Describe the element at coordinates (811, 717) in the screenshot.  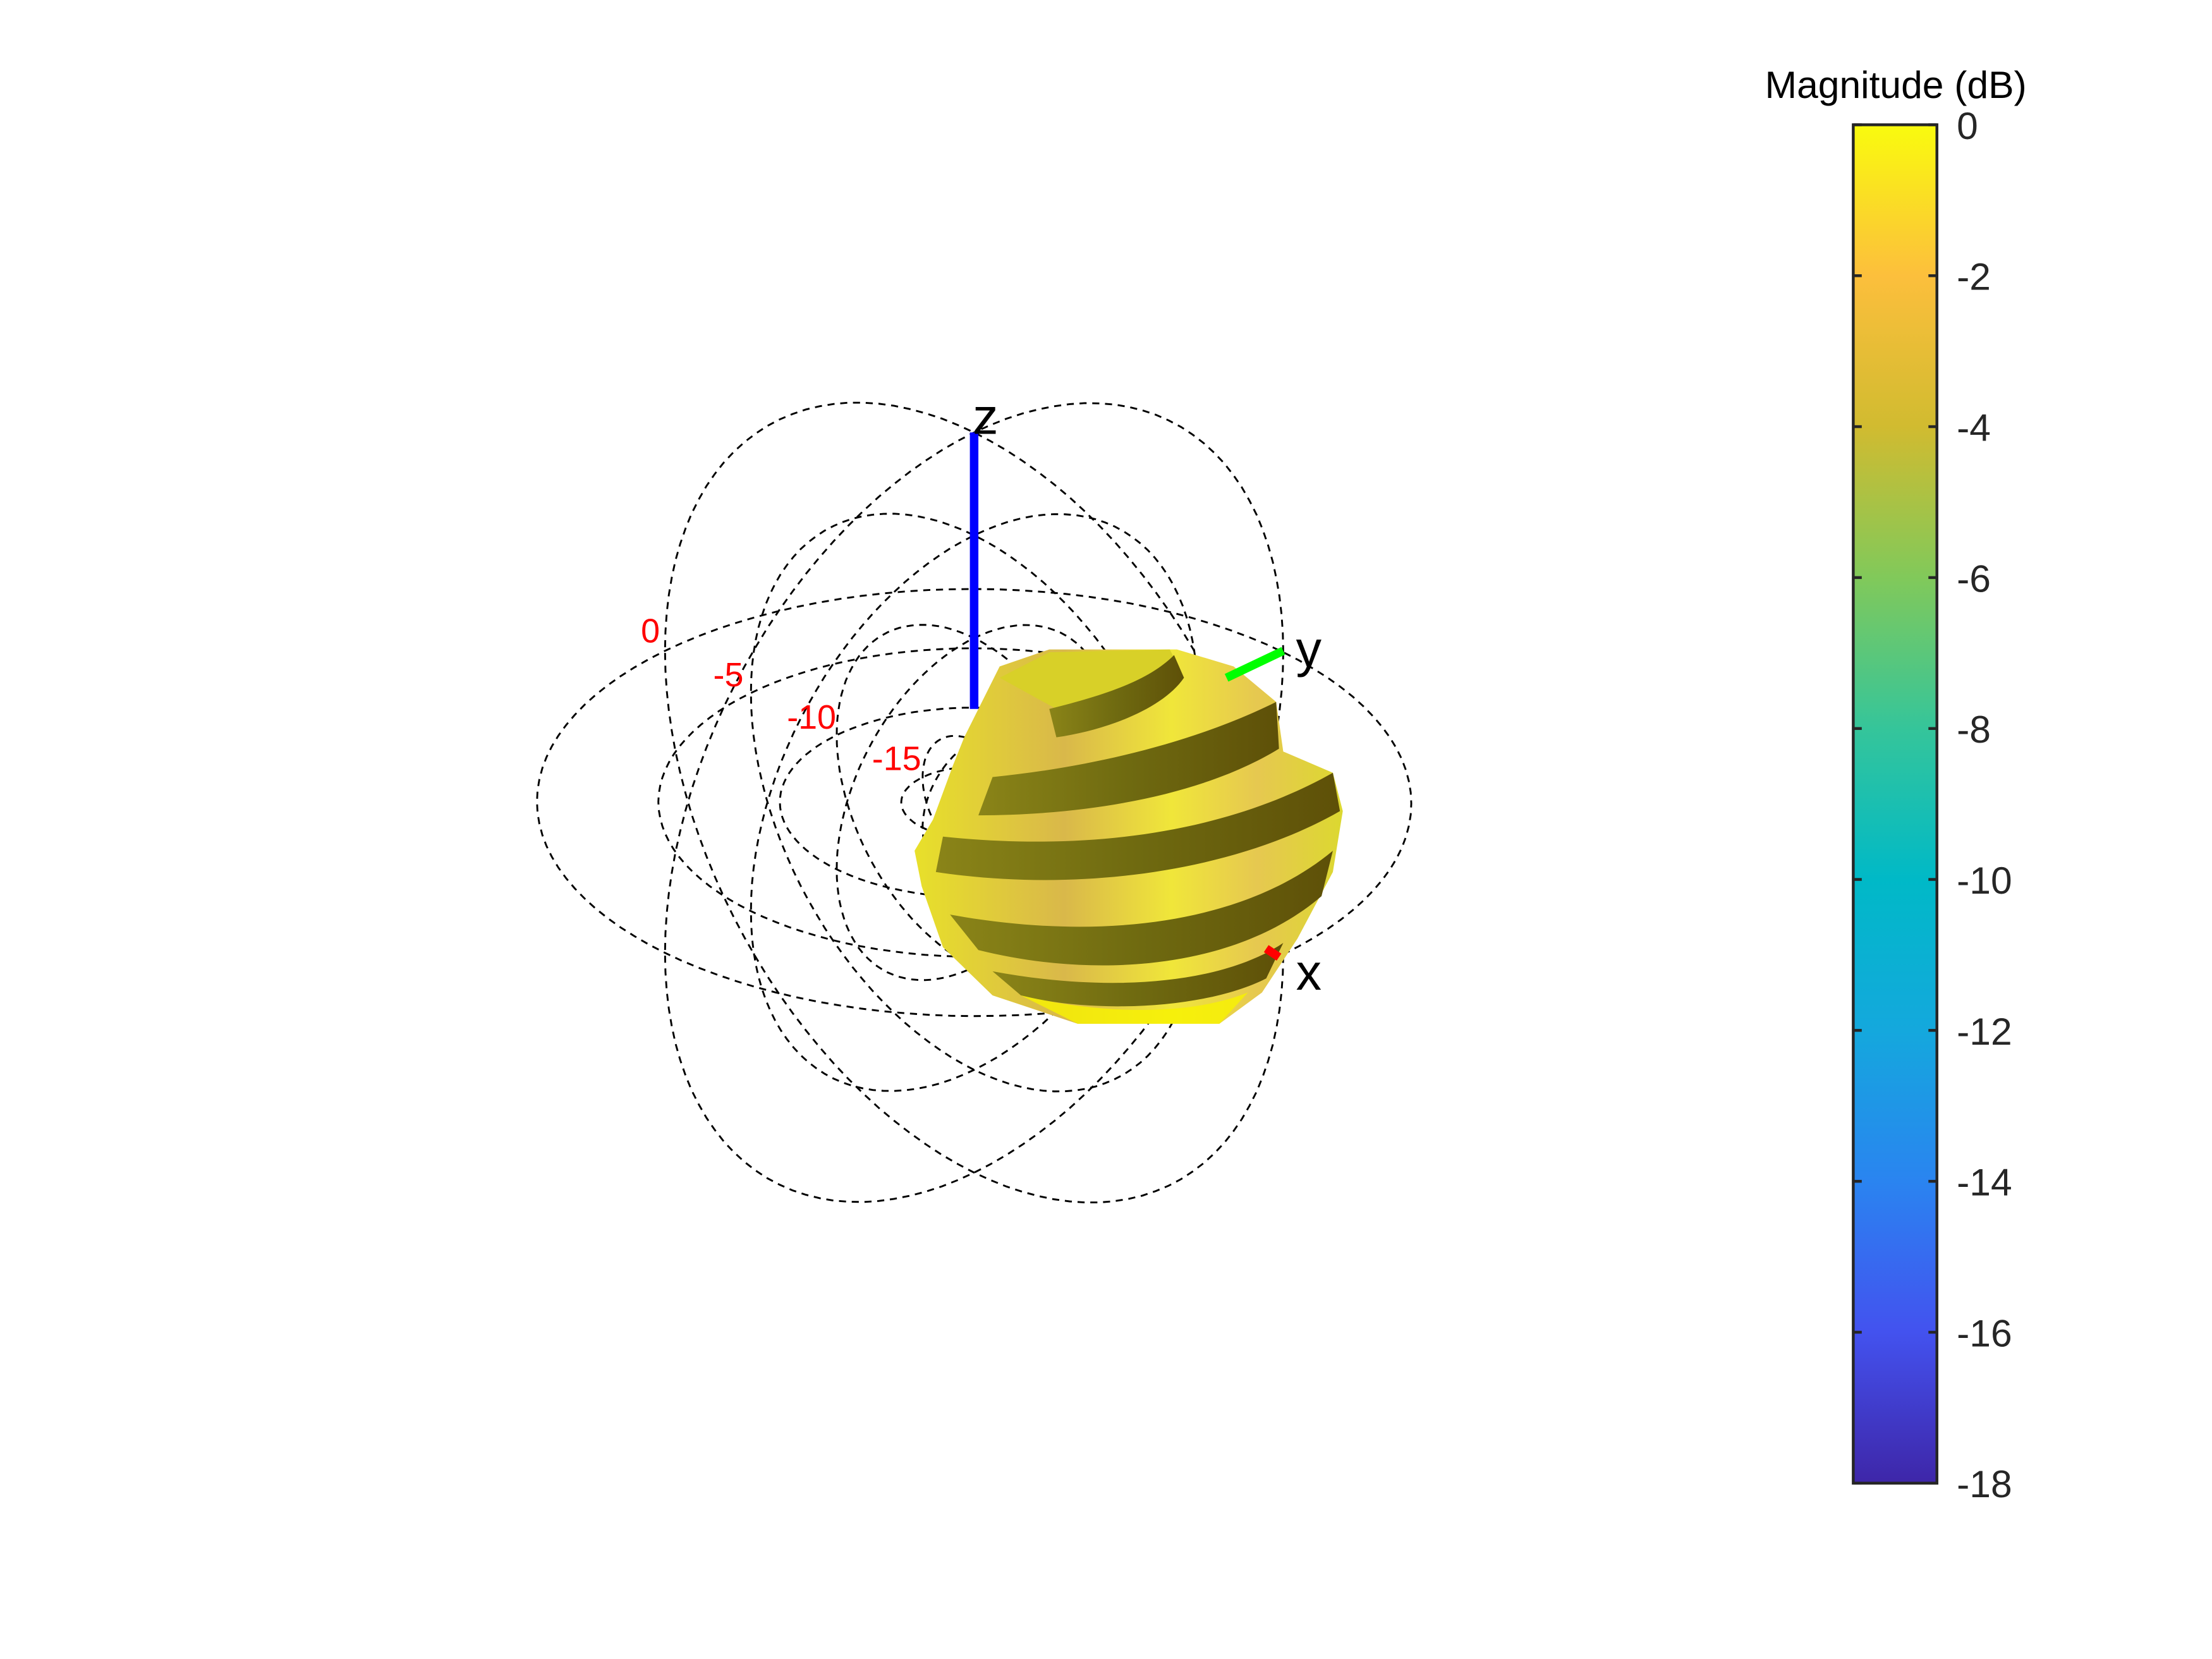
I see `ring-label: -10` at that location.